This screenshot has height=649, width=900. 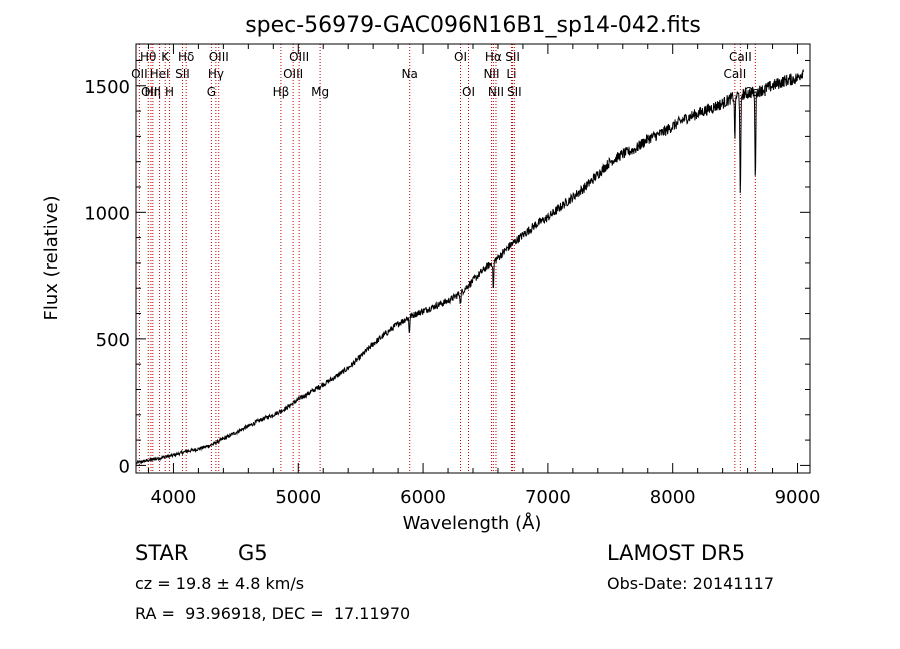 I want to click on line-marker-label-9: G, so click(x=211, y=92).